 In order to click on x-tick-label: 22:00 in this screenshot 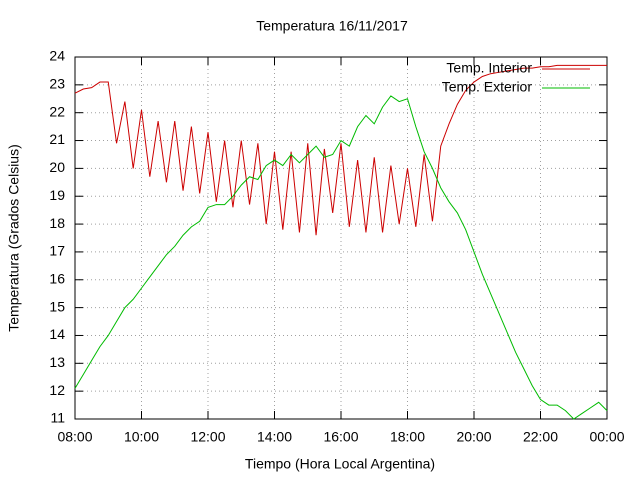, I will do `click(540, 437)`.